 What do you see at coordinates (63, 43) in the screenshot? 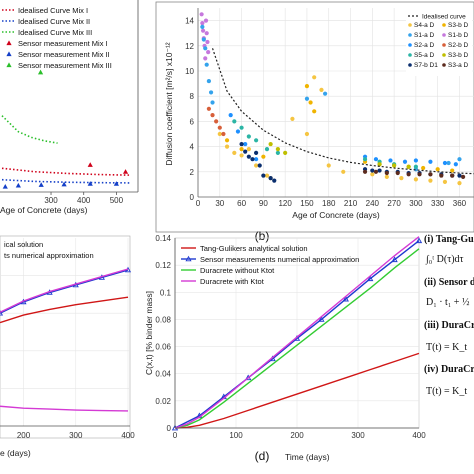
I see `panel-a-legend-label-3: Sensor measurement Mix I` at bounding box center [63, 43].